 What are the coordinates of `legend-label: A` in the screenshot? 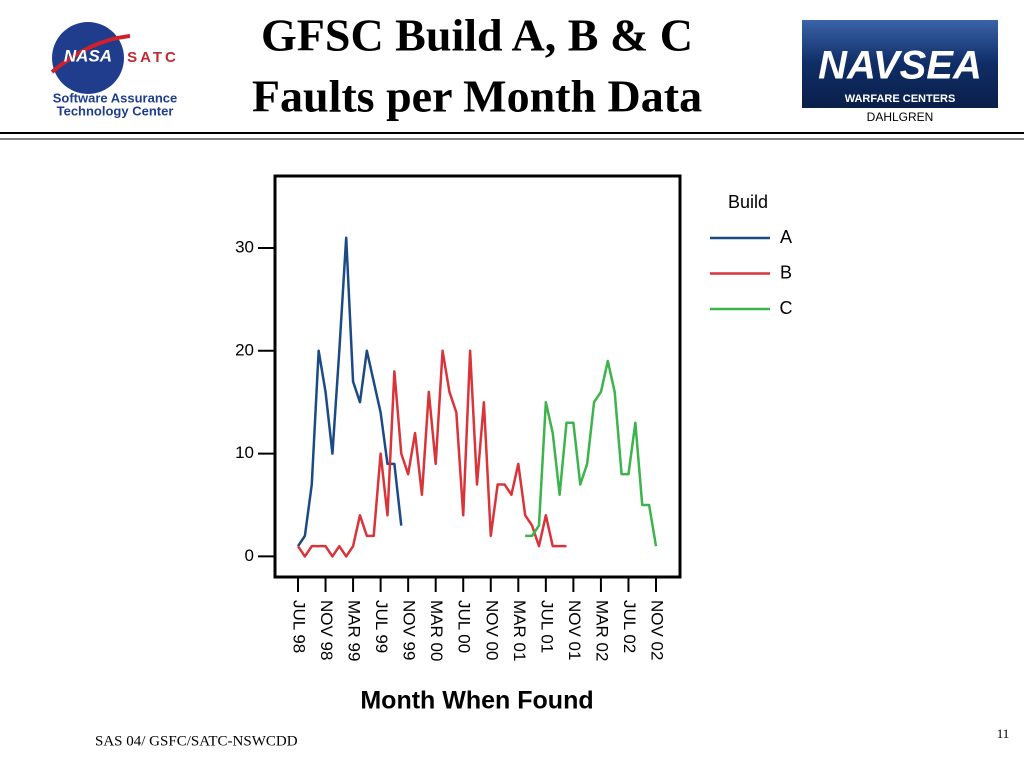 It's located at (786, 237).